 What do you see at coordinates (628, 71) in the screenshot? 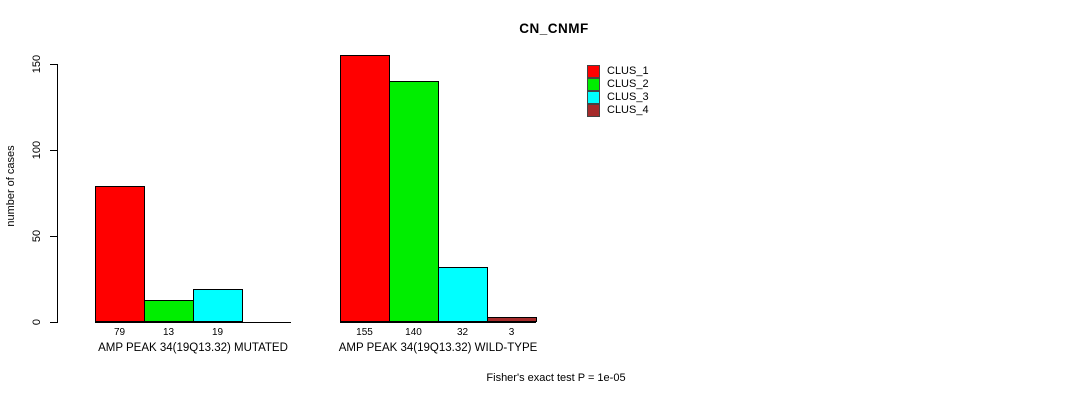
I see `legend-label: CLUS_1` at bounding box center [628, 71].